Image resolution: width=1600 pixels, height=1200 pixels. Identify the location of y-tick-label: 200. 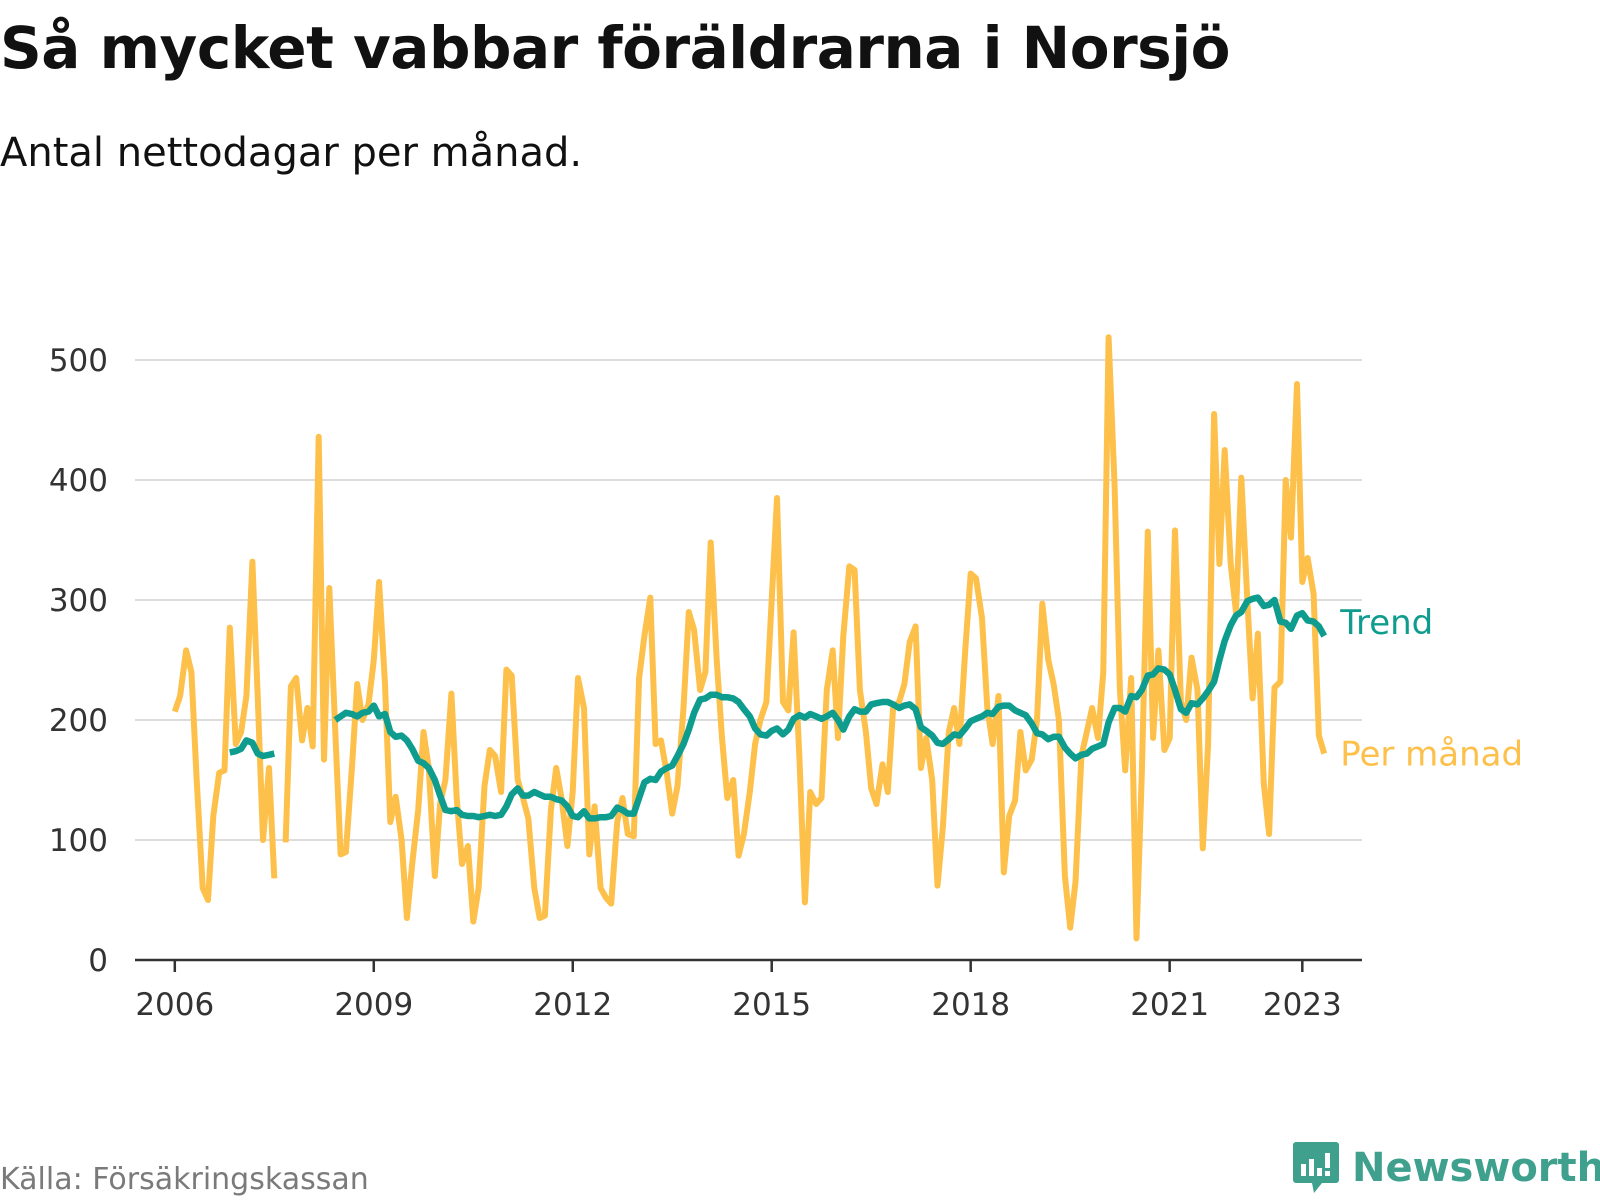
(78, 721).